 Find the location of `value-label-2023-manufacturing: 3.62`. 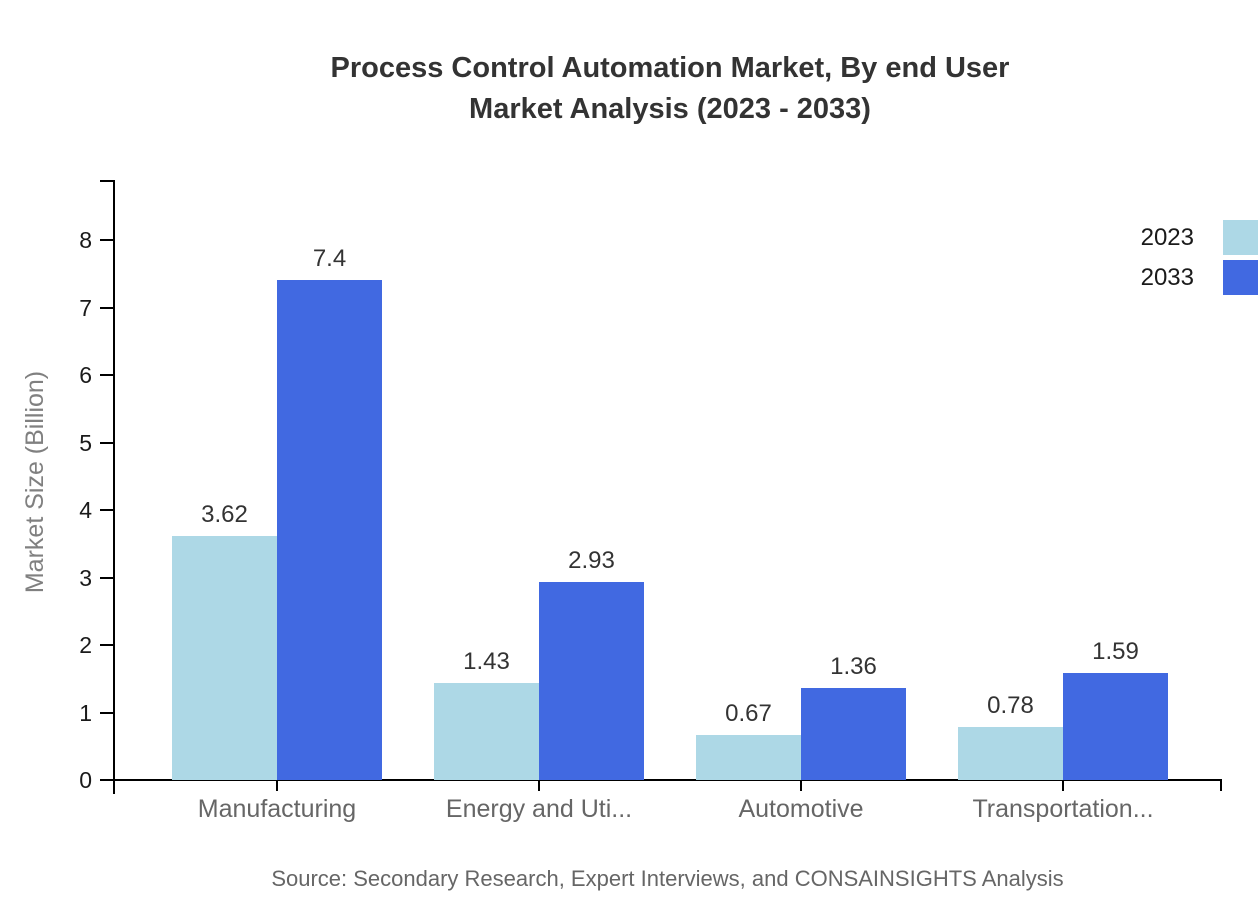

value-label-2023-manufacturing: 3.62 is located at coordinates (224, 514).